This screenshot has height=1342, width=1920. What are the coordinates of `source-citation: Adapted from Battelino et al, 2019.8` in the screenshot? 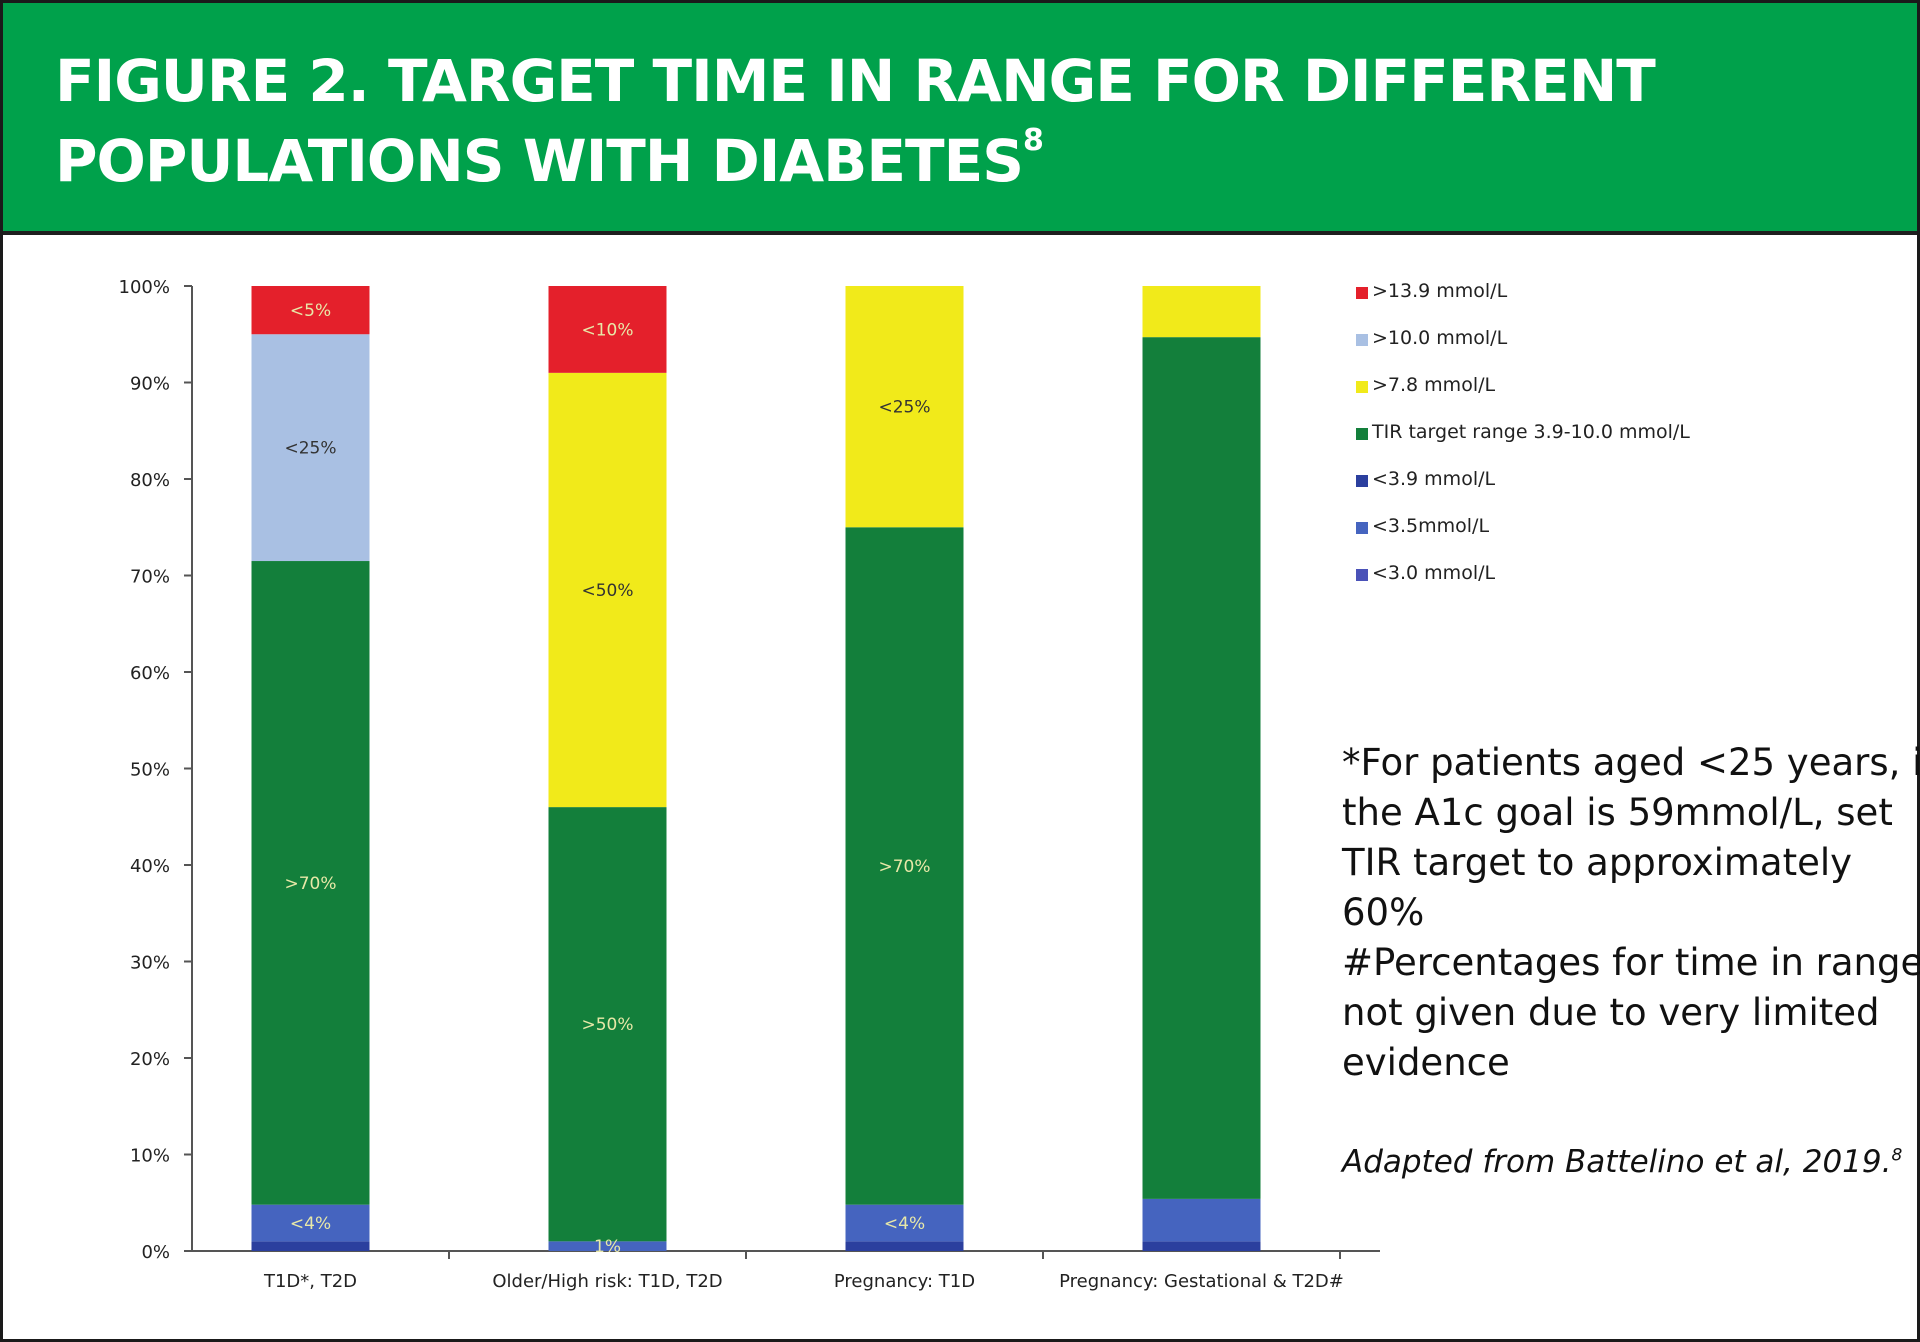 It's located at (1622, 1162).